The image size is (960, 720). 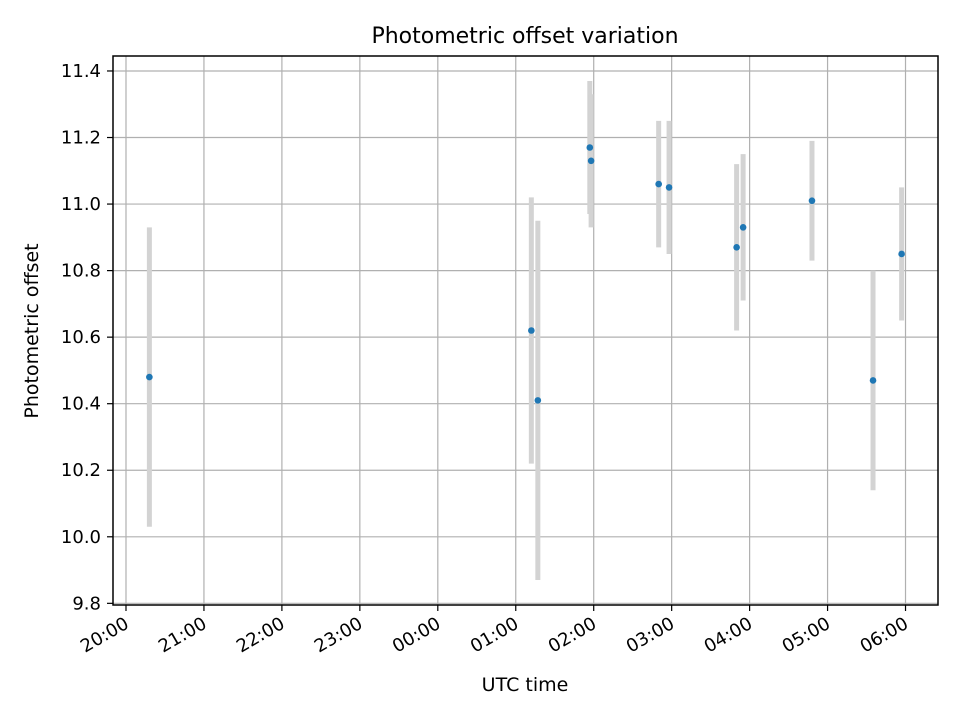 I want to click on y-axis-ticks: 9.8 10.0 10.2 10.4 10.6 10.8 11.0 11.2 11.4, so click(x=87, y=337).